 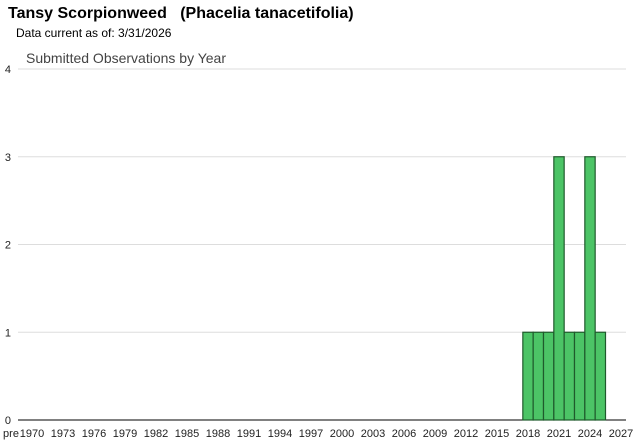 What do you see at coordinates (32, 434) in the screenshot?
I see `x-tick-label: 1970` at bounding box center [32, 434].